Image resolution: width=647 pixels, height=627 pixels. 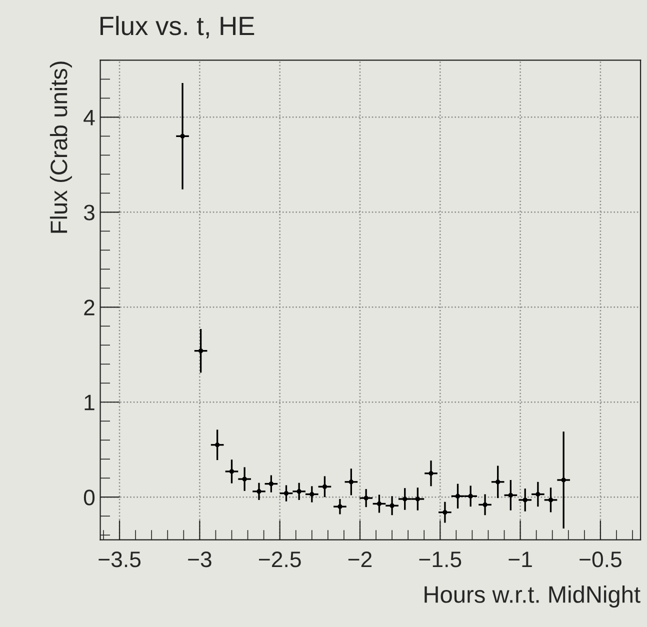 I want to click on y-tick-label: 2, so click(x=89, y=308).